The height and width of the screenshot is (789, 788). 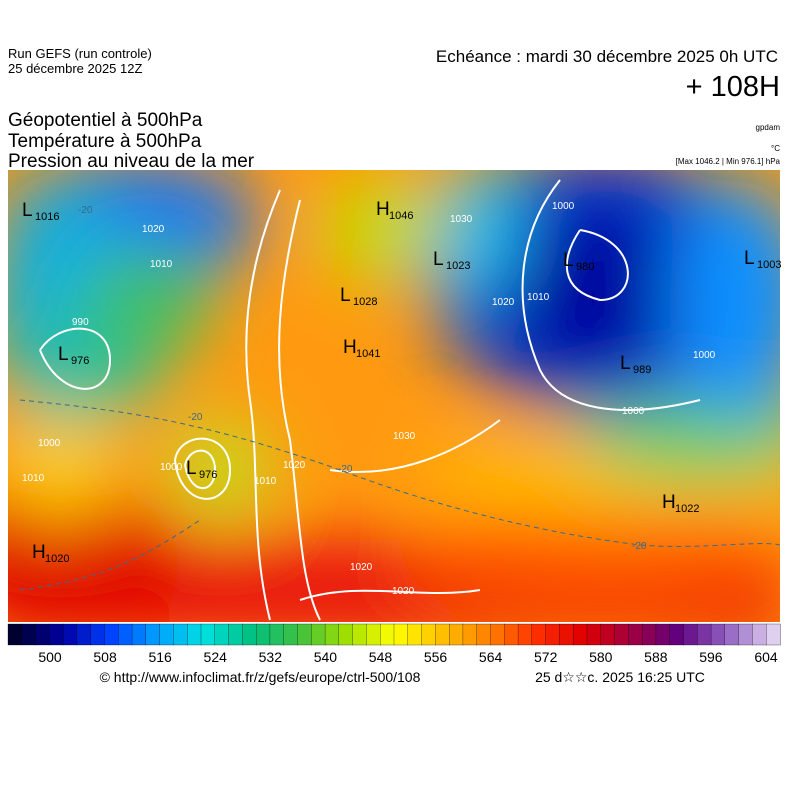 What do you see at coordinates (607, 56) in the screenshot?
I see `valid-time: Echéance : mardi 30 décembre 2025 0h UTC` at bounding box center [607, 56].